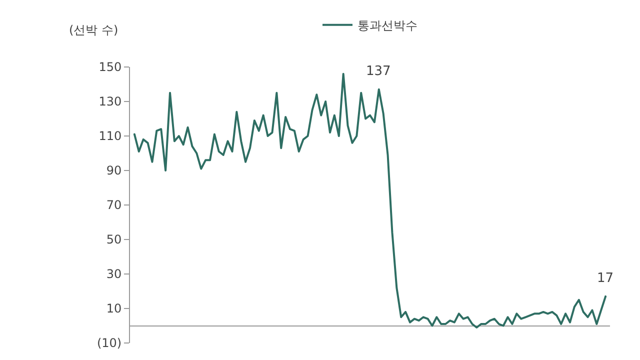 Image resolution: width=640 pixels, height=360 pixels. What do you see at coordinates (114, 205) in the screenshot?
I see `y-tick-label: 70` at bounding box center [114, 205].